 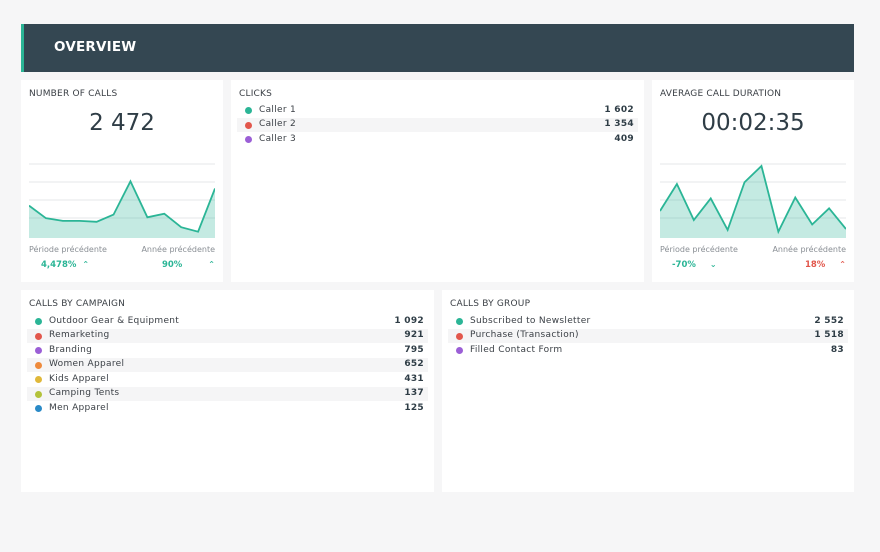 I want to click on list-item-value: 431, so click(x=414, y=378).